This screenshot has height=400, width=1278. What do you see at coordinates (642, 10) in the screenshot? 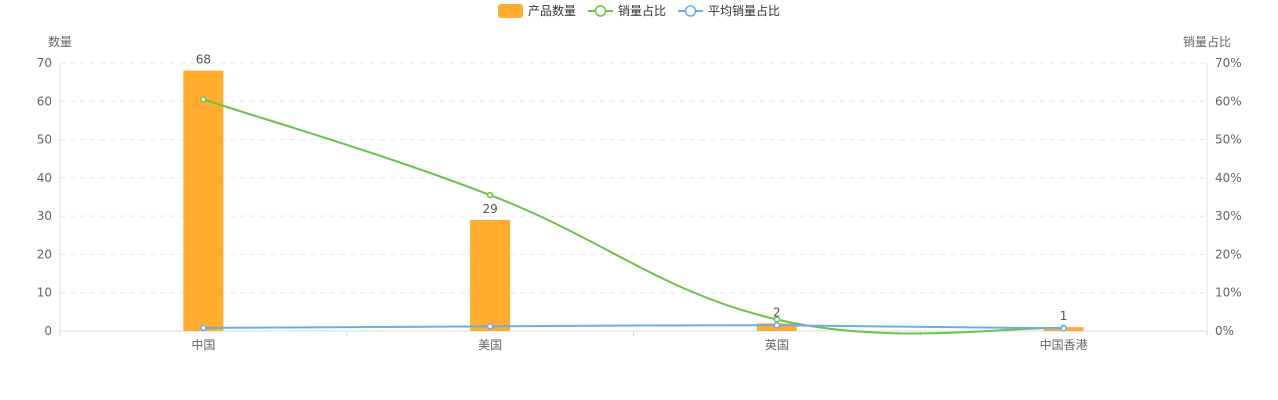
I see `legend-label: 销量占比` at bounding box center [642, 10].